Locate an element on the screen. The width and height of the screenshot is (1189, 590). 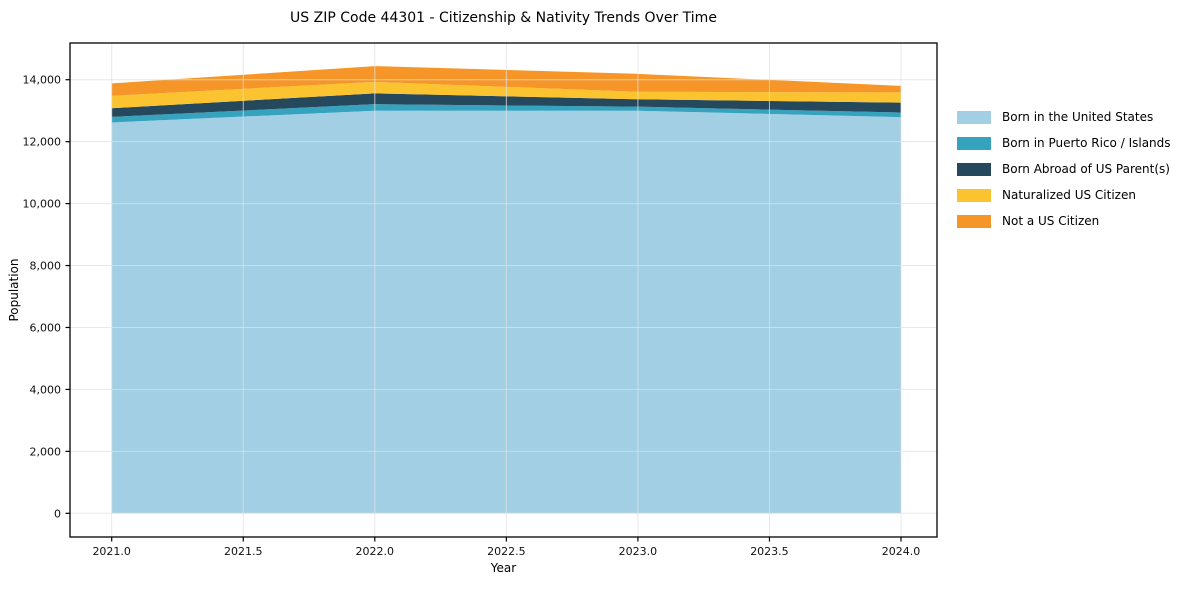
legend-label: Naturalized US Citizen is located at coordinates (1069, 195).